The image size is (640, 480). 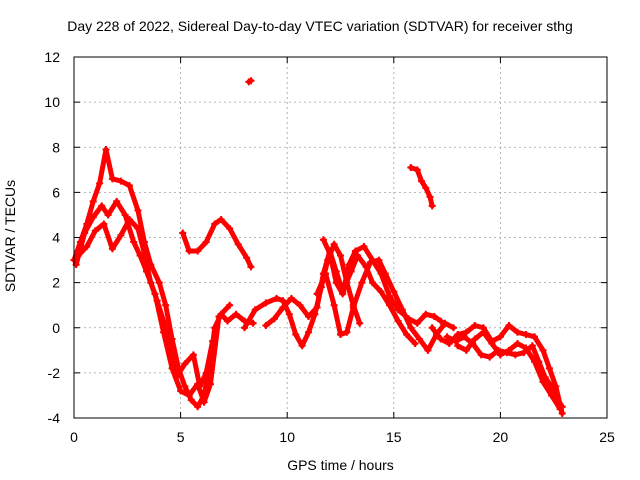 What do you see at coordinates (54, 418) in the screenshot?
I see `y-tick-label: -4` at bounding box center [54, 418].